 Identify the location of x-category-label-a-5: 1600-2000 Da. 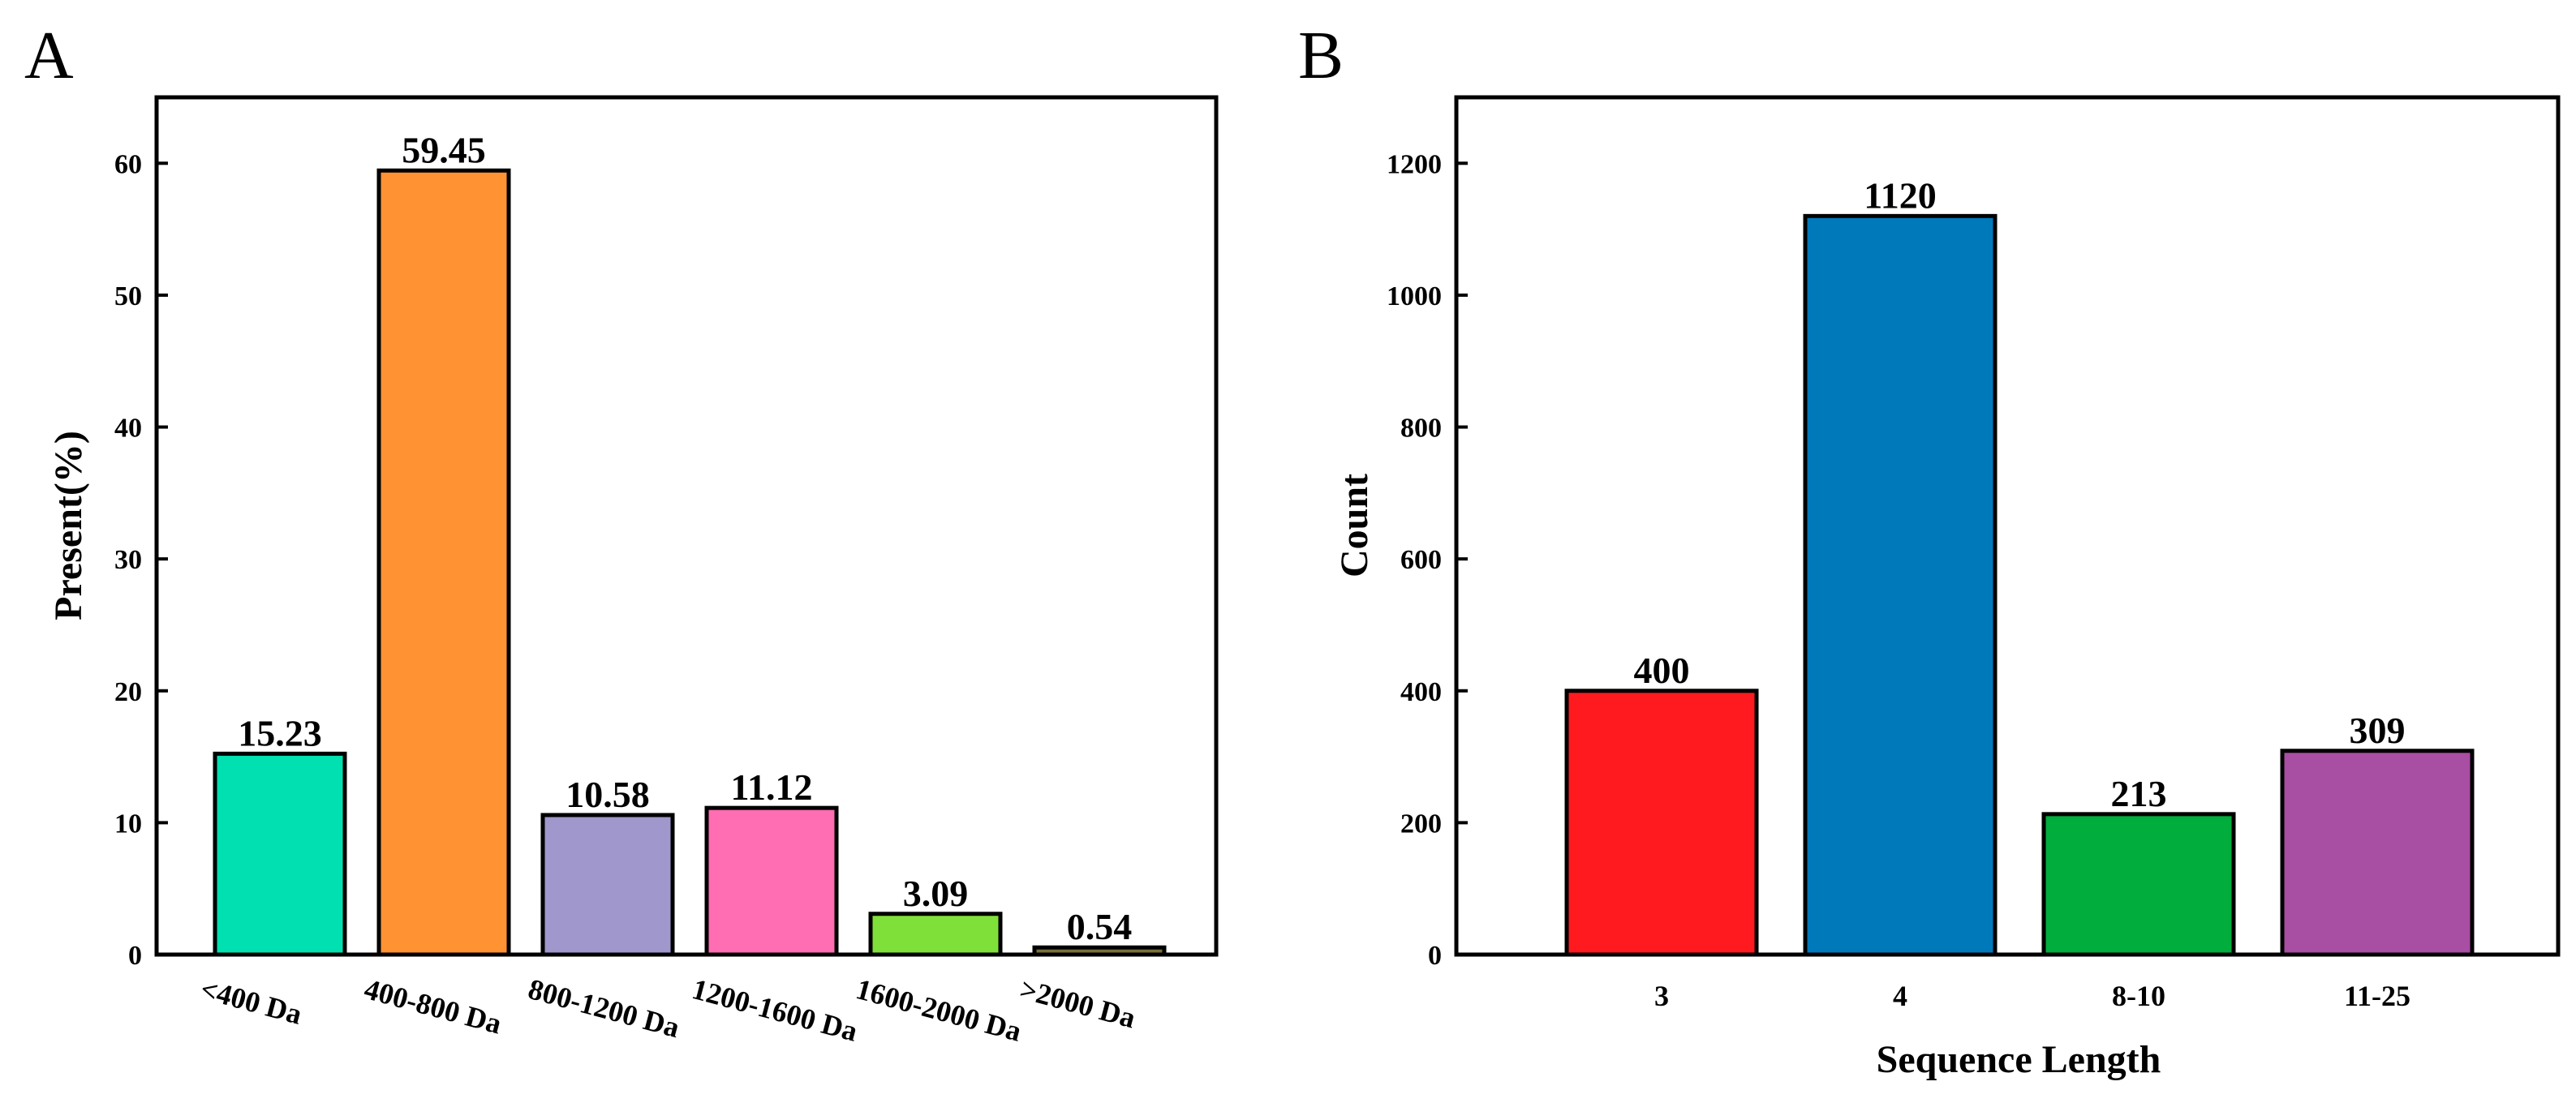
(939, 1010).